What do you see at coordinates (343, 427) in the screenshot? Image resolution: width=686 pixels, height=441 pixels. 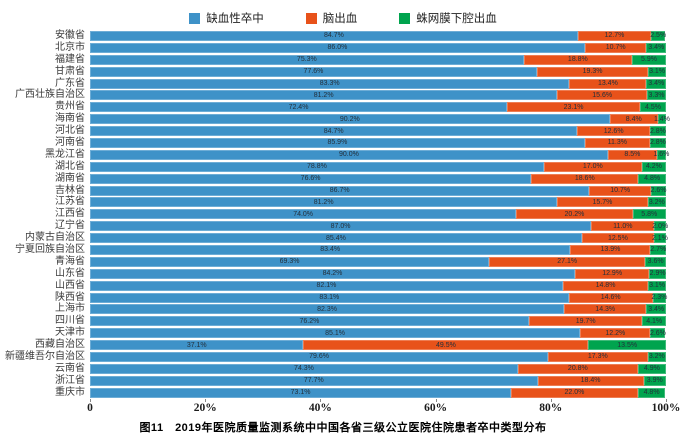 I see `chart-caption: 图11 2019年医院质量监测系统中中国各省三级公立医院住院患者卒中类型分布` at bounding box center [343, 427].